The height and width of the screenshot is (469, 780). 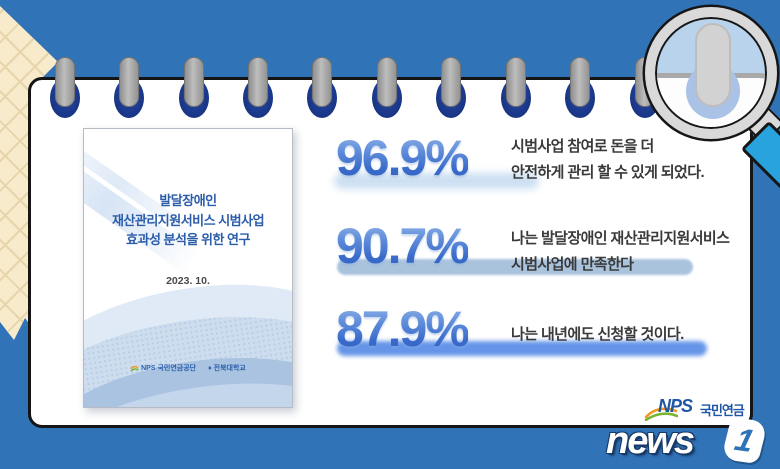 I want to click on magnified-ring-pin, so click(x=713, y=65).